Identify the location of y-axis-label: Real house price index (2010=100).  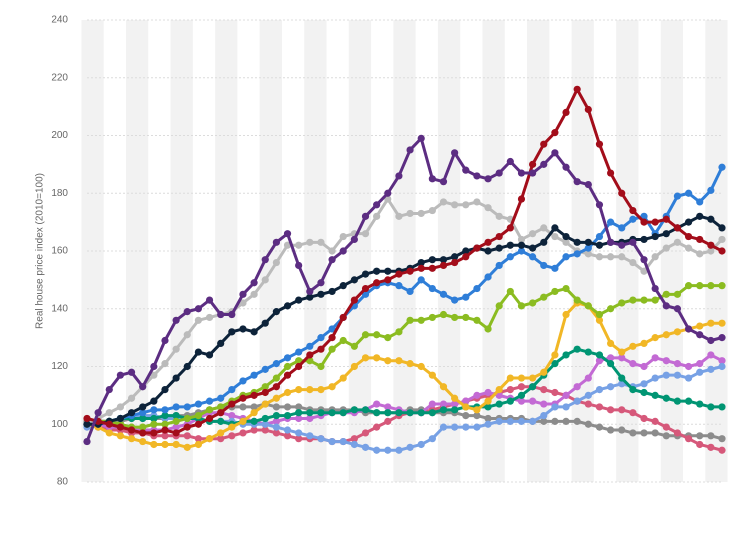
(40, 251).